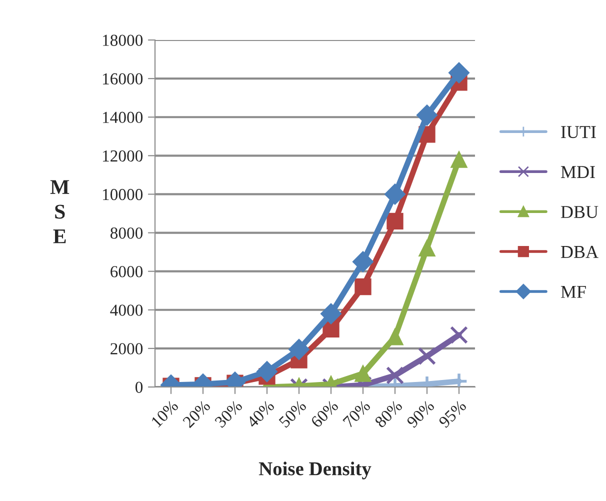  What do you see at coordinates (126, 233) in the screenshot?
I see `y-tick-label: 8000` at bounding box center [126, 233].